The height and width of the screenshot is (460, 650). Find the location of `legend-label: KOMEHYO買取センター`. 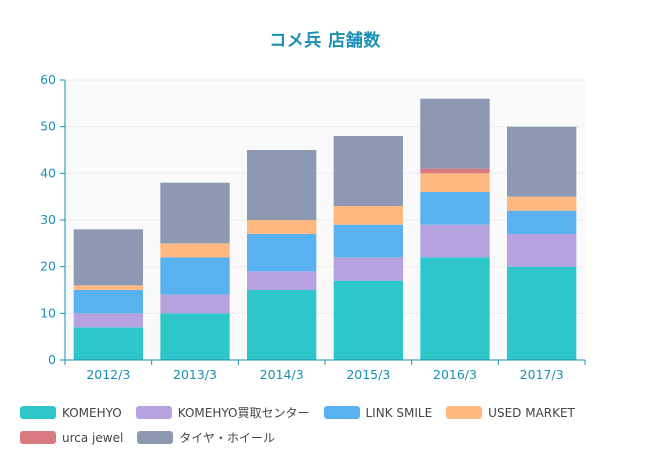

legend-label: KOMEHYO買取センター is located at coordinates (243, 413).